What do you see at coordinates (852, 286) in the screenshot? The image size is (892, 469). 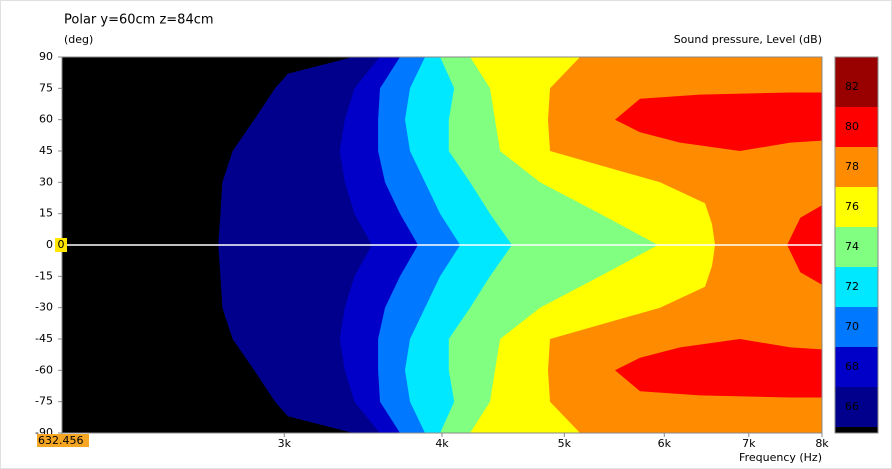 I see `colorbar-tick-label: 72` at bounding box center [852, 286].